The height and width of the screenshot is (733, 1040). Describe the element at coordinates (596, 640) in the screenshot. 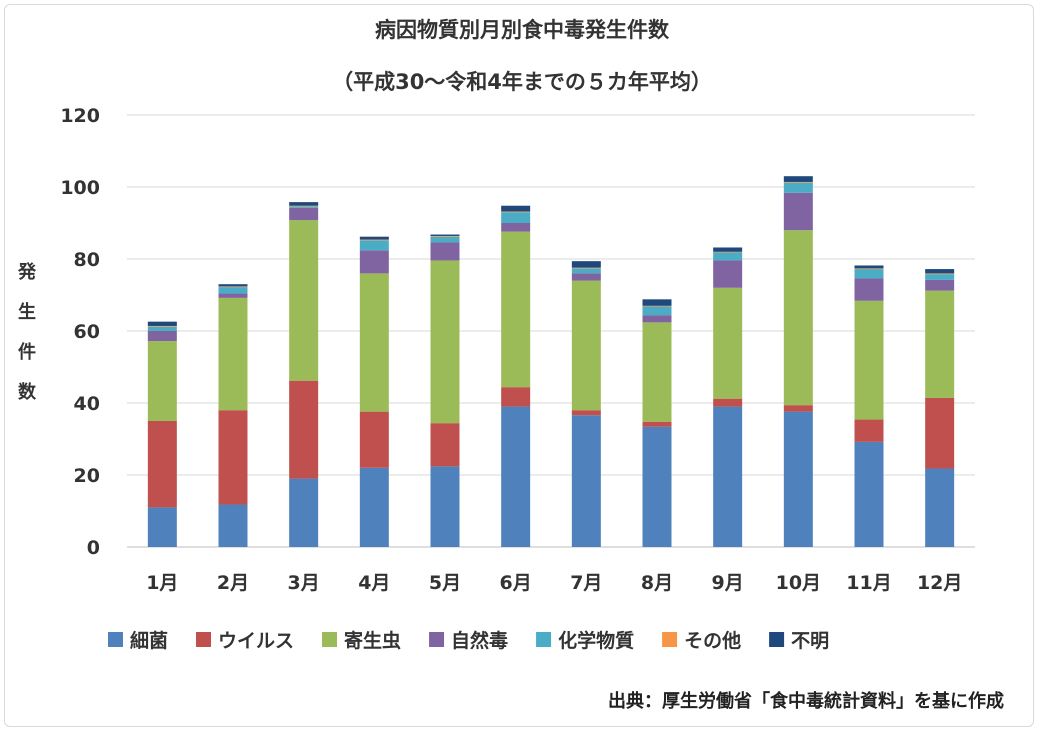

I see `legend-label: 化学物質` at that location.